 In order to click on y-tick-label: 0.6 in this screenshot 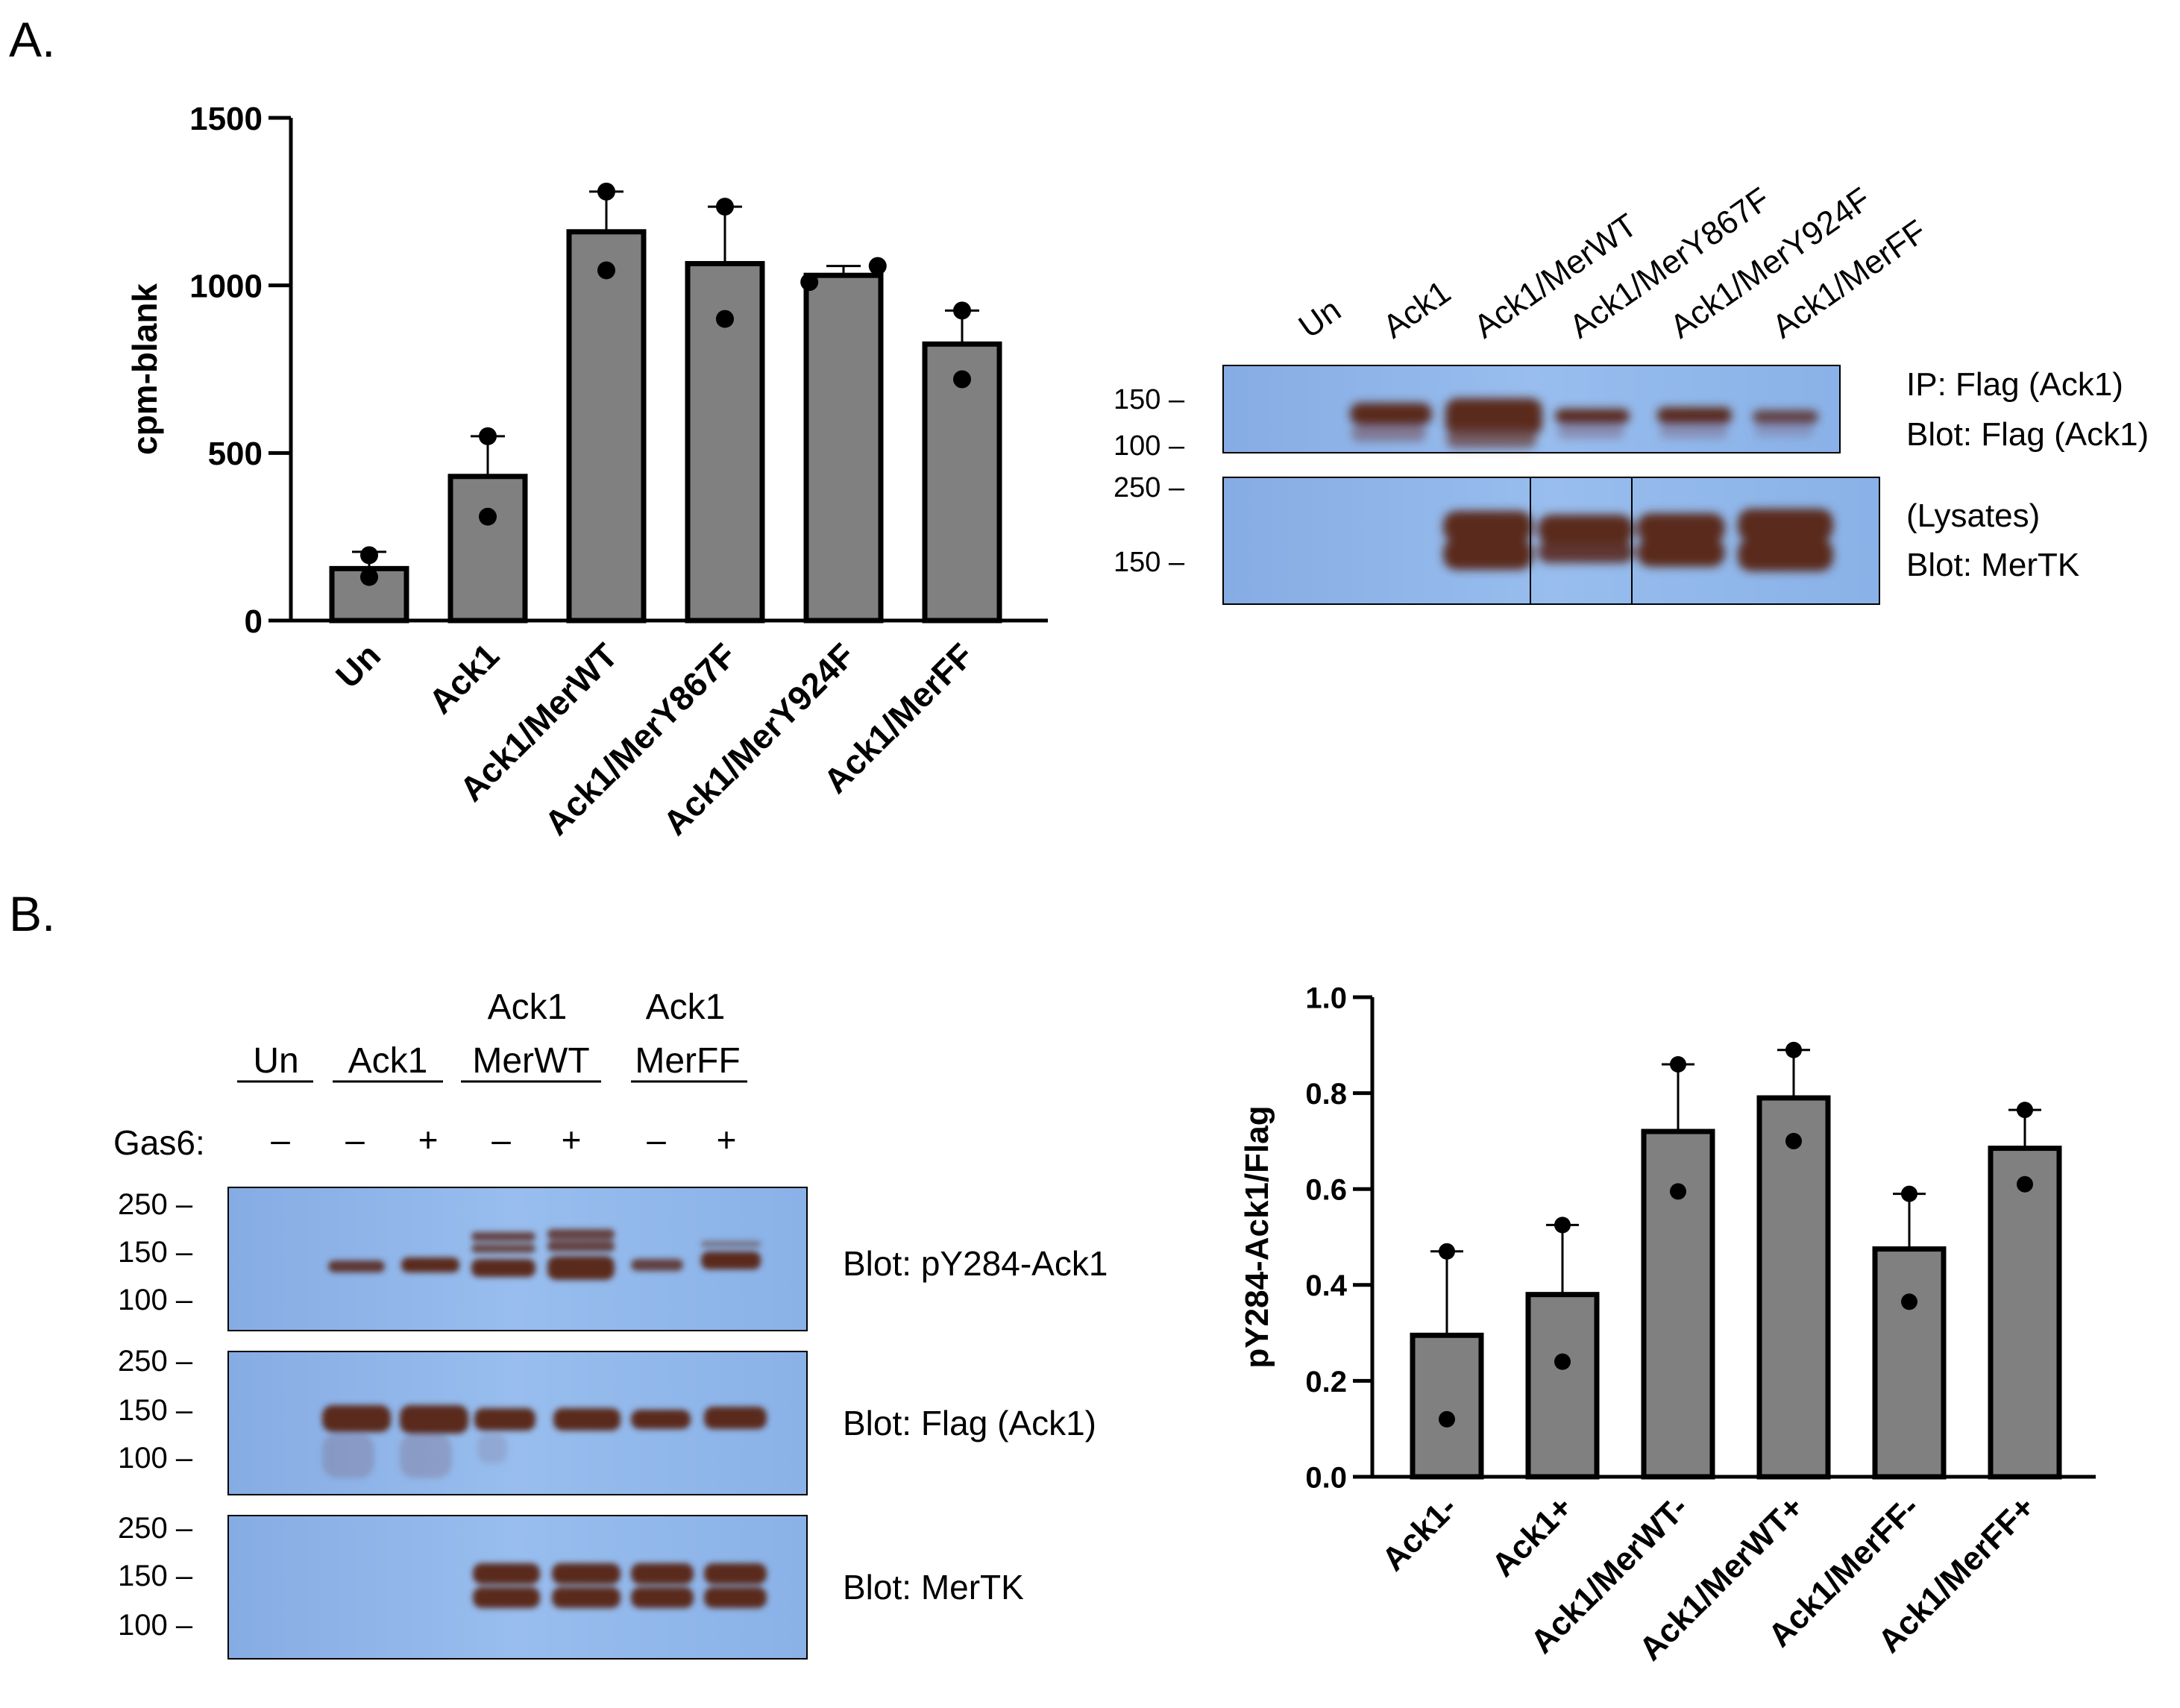, I will do `click(1326, 1190)`.